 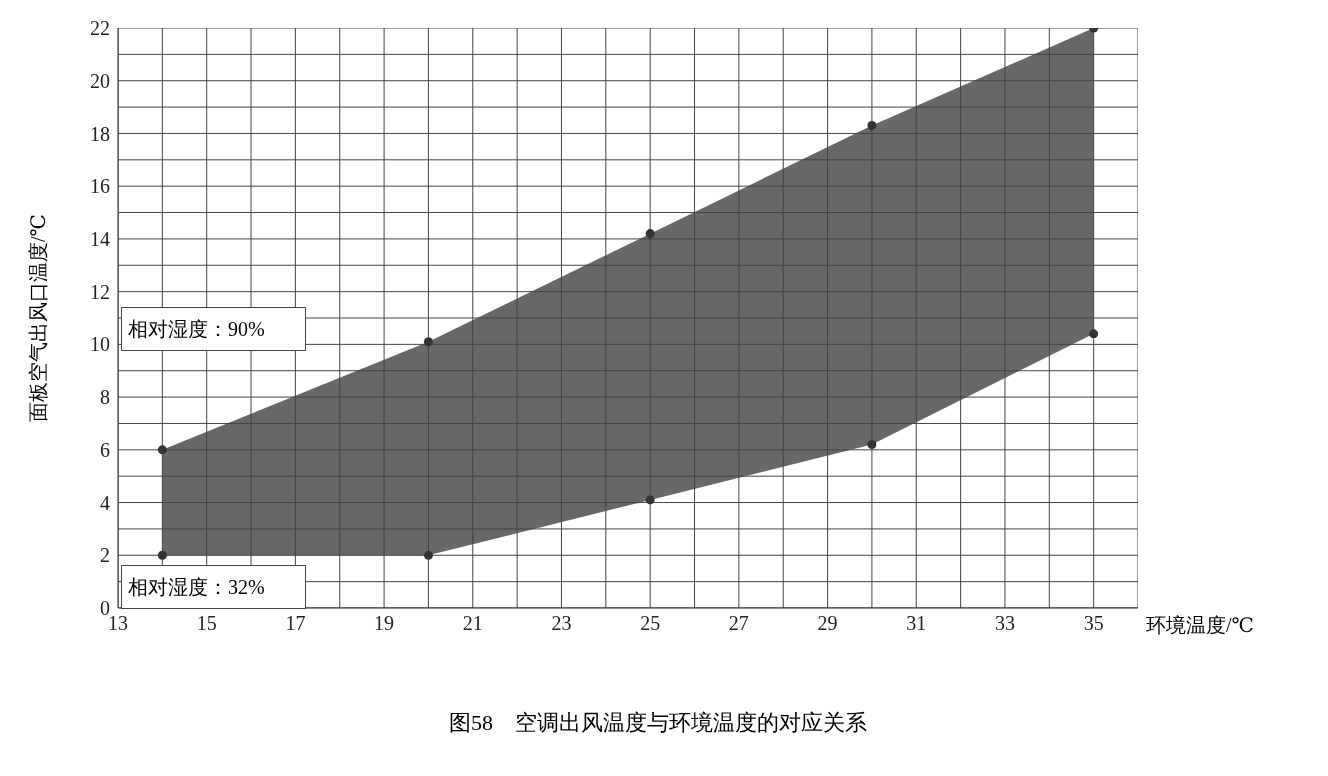 What do you see at coordinates (100, 344) in the screenshot?
I see `y-tick-label: 10` at bounding box center [100, 344].